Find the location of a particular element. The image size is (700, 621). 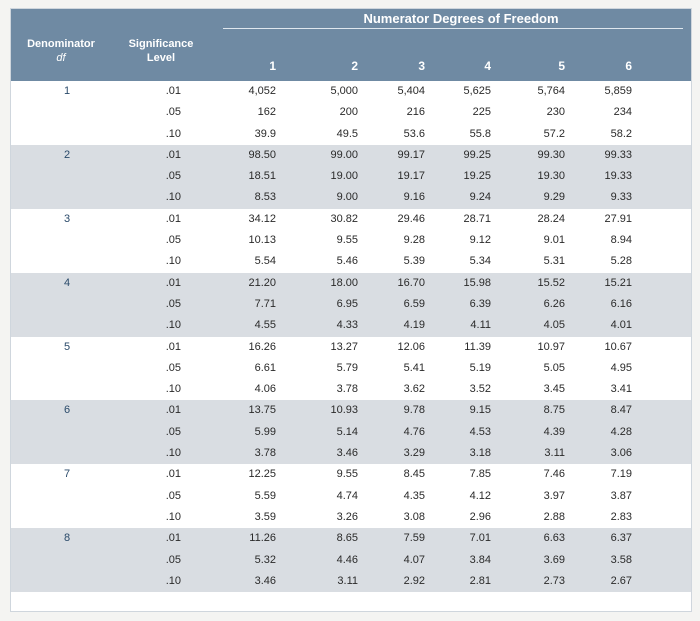

f-value-cell: 99.25 is located at coordinates (477, 154).